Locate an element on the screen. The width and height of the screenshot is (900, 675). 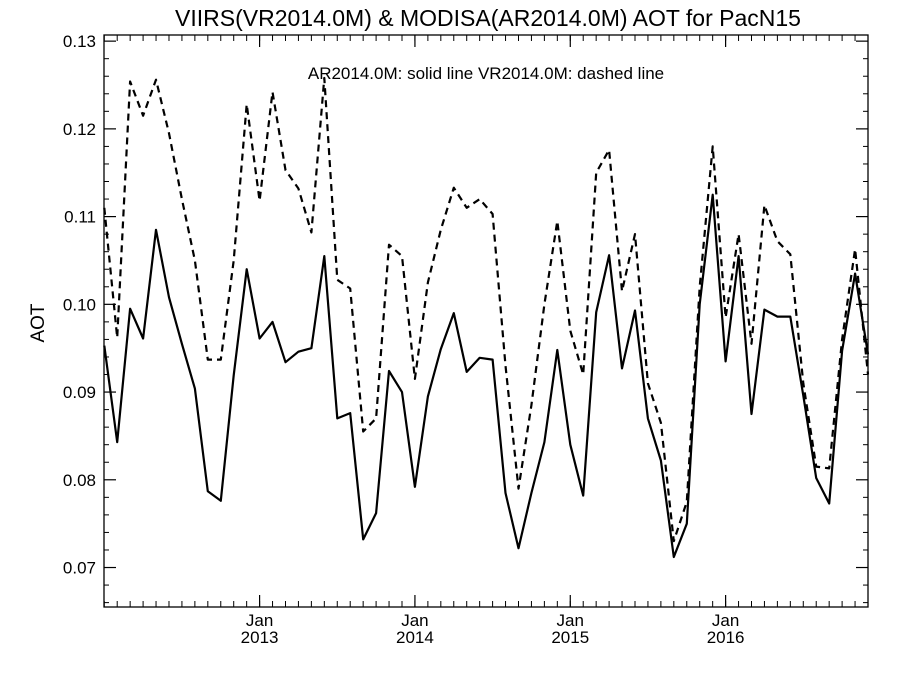
y-tick-label: 0.13 is located at coordinates (79, 41).